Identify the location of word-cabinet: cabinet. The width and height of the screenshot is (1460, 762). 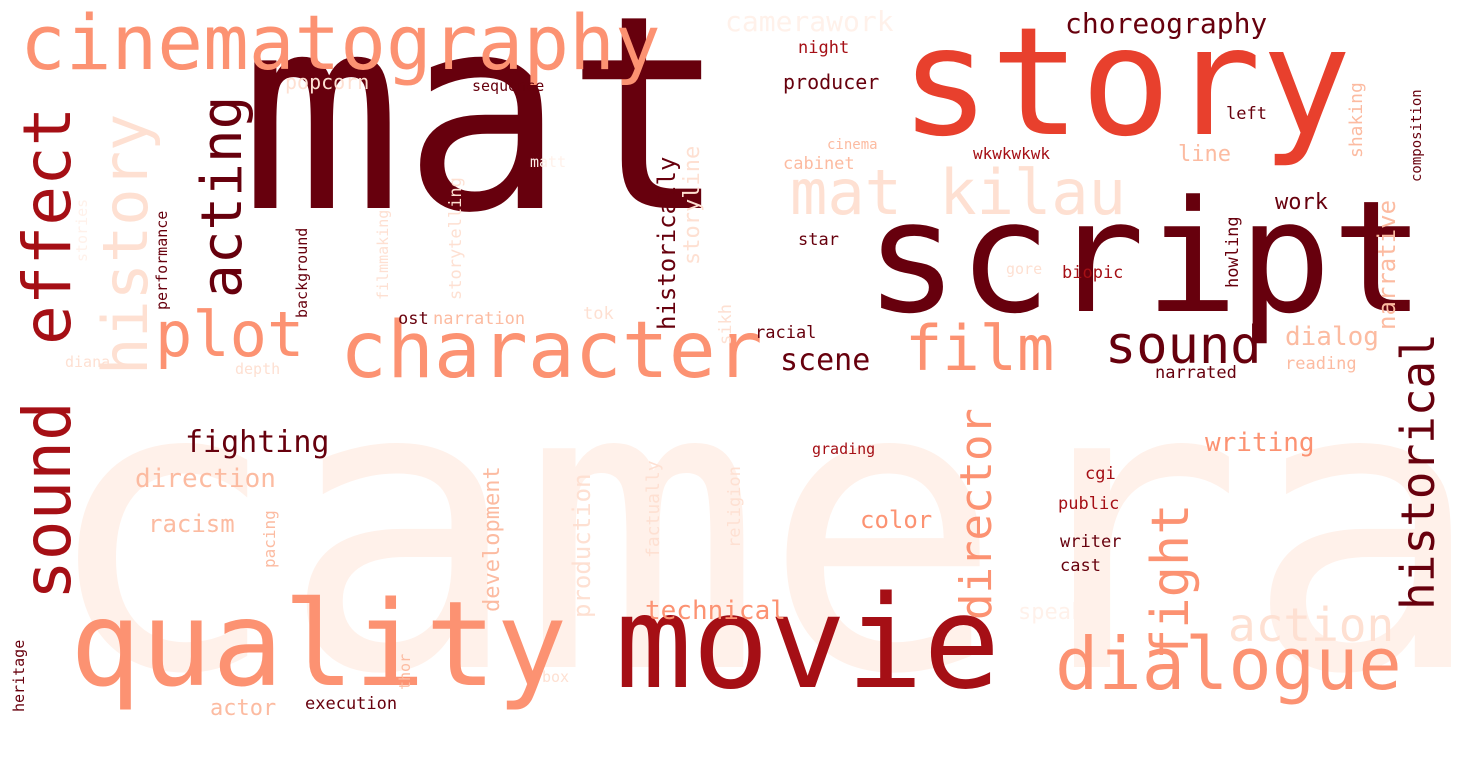
(819, 164).